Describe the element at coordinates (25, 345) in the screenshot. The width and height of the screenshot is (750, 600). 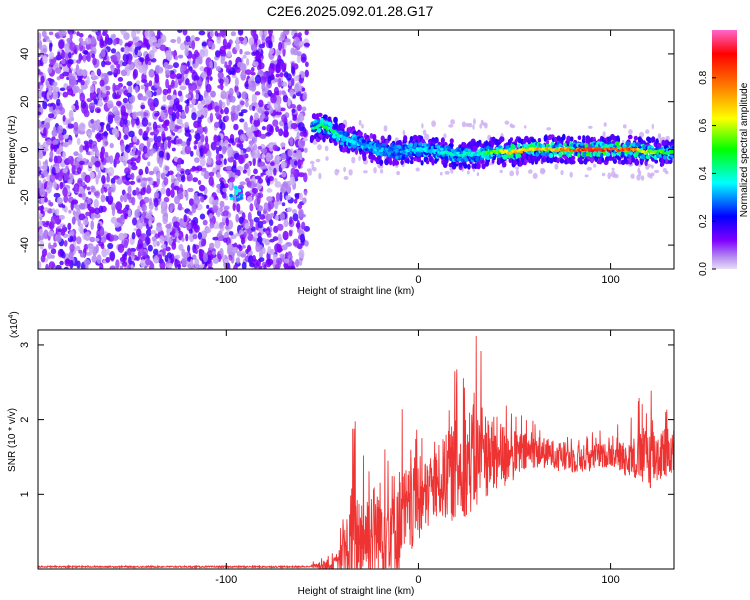
I see `y-tick-label: 3` at that location.